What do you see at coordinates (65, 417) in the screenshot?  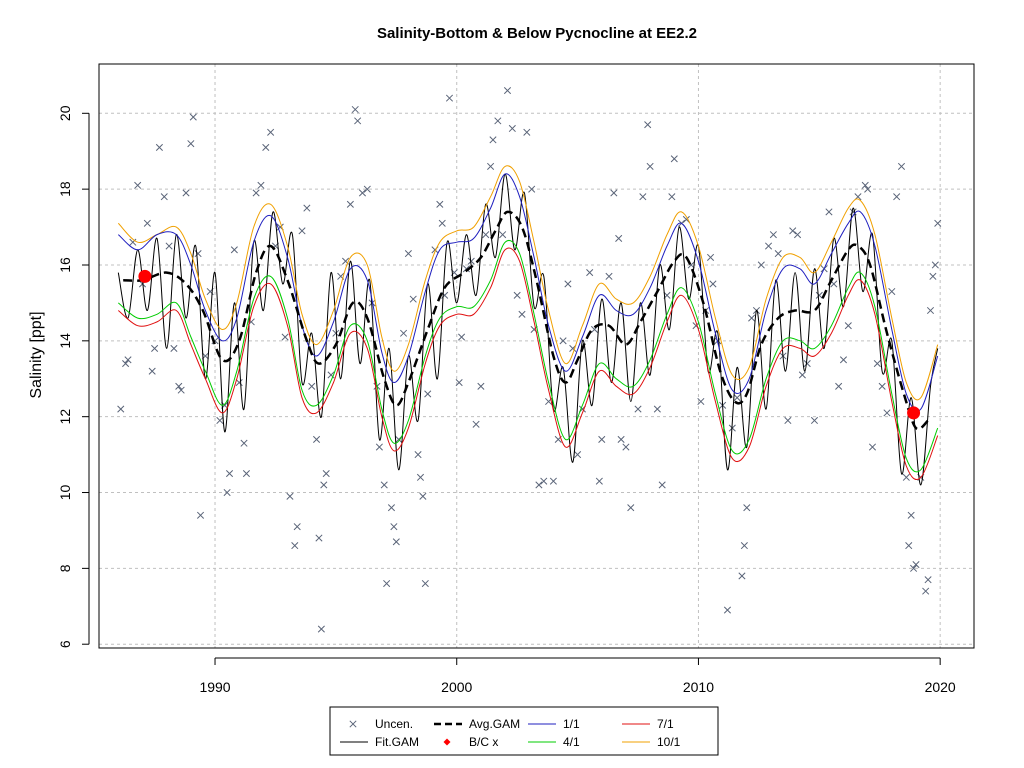 I see `y-tick-label: 12` at bounding box center [65, 417].